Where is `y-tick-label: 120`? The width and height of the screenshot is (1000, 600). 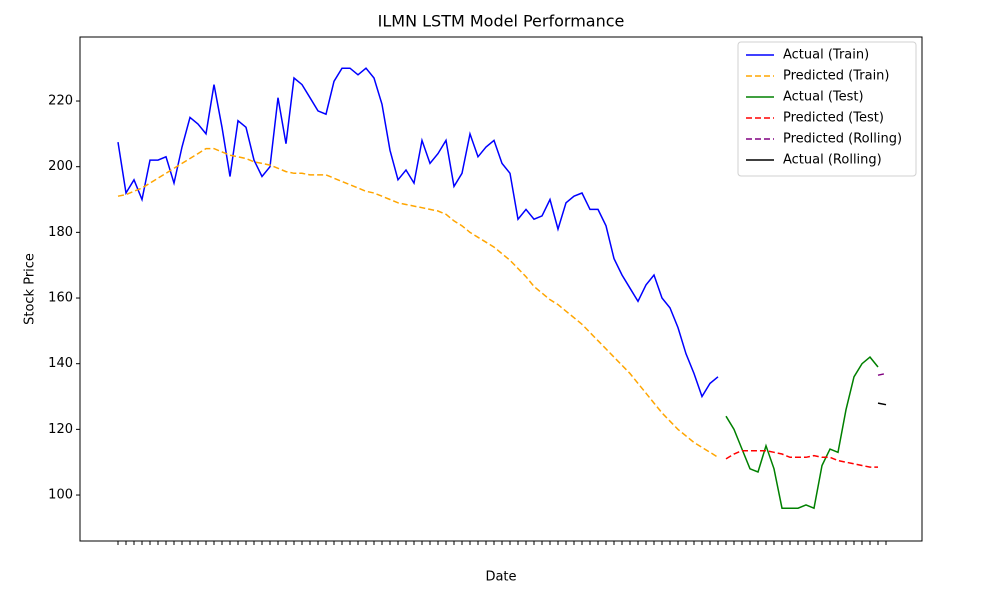
y-tick-label: 120 is located at coordinates (60, 429).